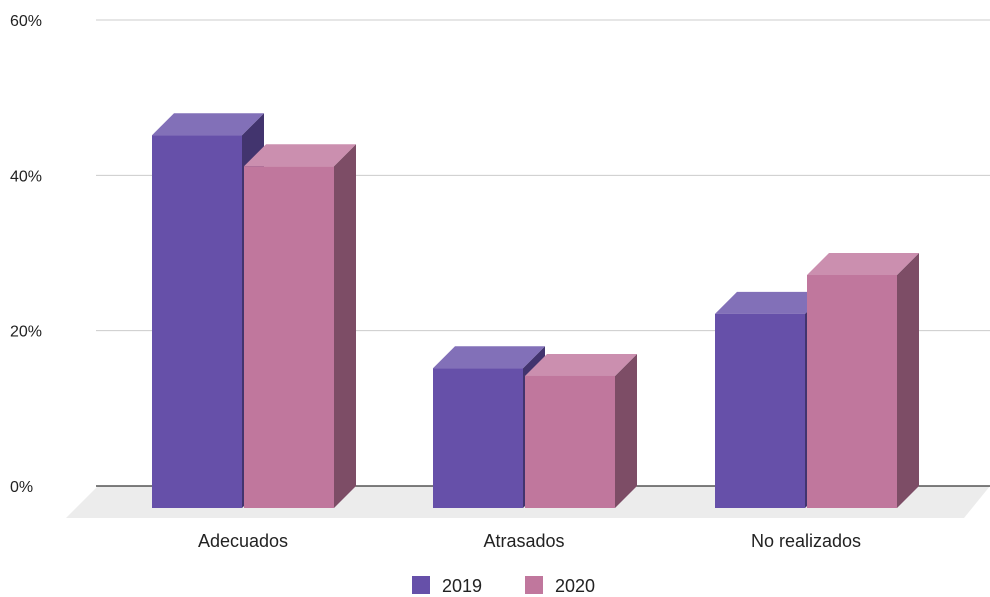 The width and height of the screenshot is (990, 597). I want to click on x-axis-categories: Adecuados Atrasados No realizados, so click(529, 541).